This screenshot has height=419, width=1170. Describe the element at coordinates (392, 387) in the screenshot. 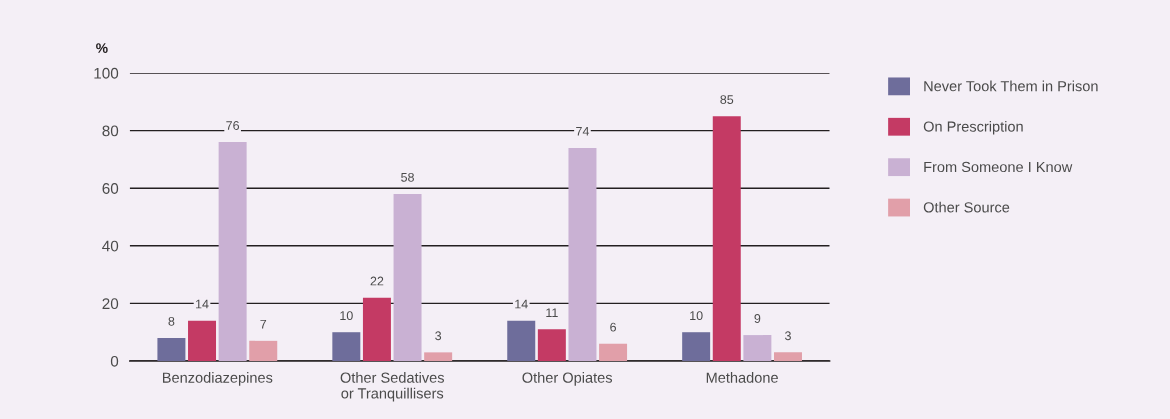

I see `x-tick-label: Other Sedatives or Tranquillisers` at that location.